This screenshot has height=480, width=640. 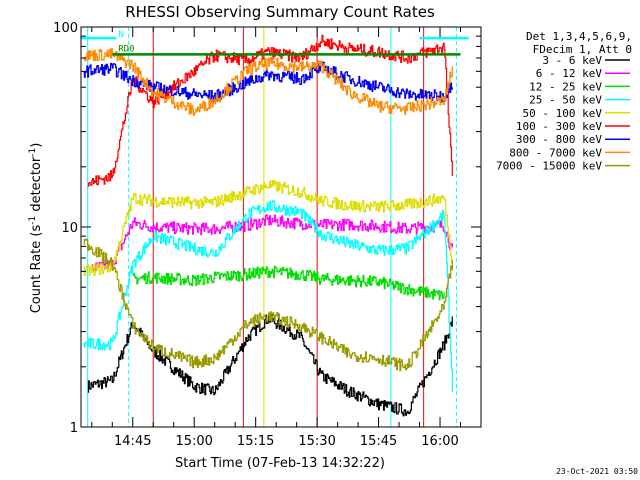 I want to click on legend-label-3: 12 - 25 keV, so click(x=565, y=86).